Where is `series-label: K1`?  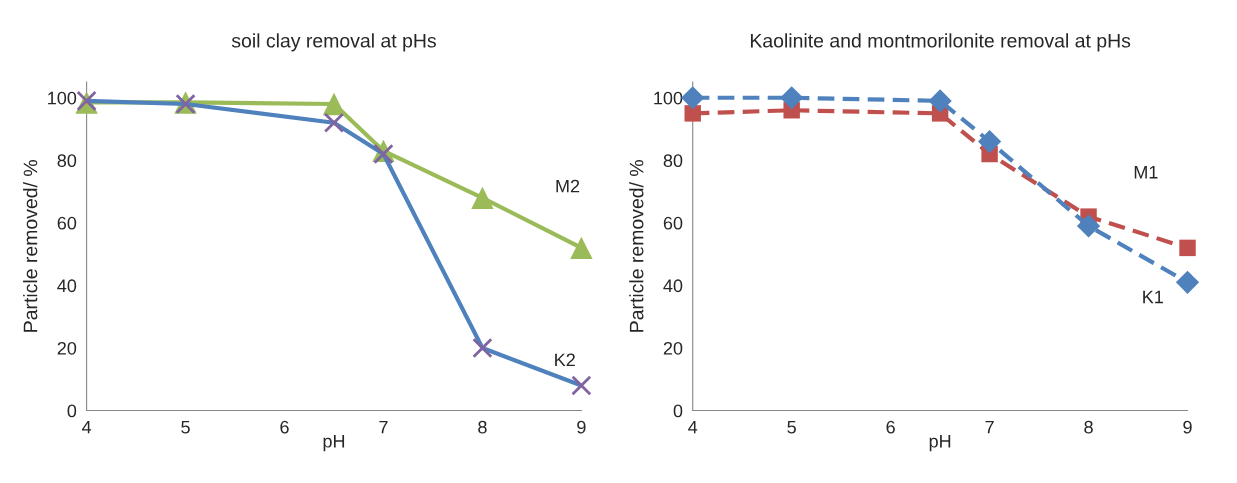 series-label: K1 is located at coordinates (1153, 297).